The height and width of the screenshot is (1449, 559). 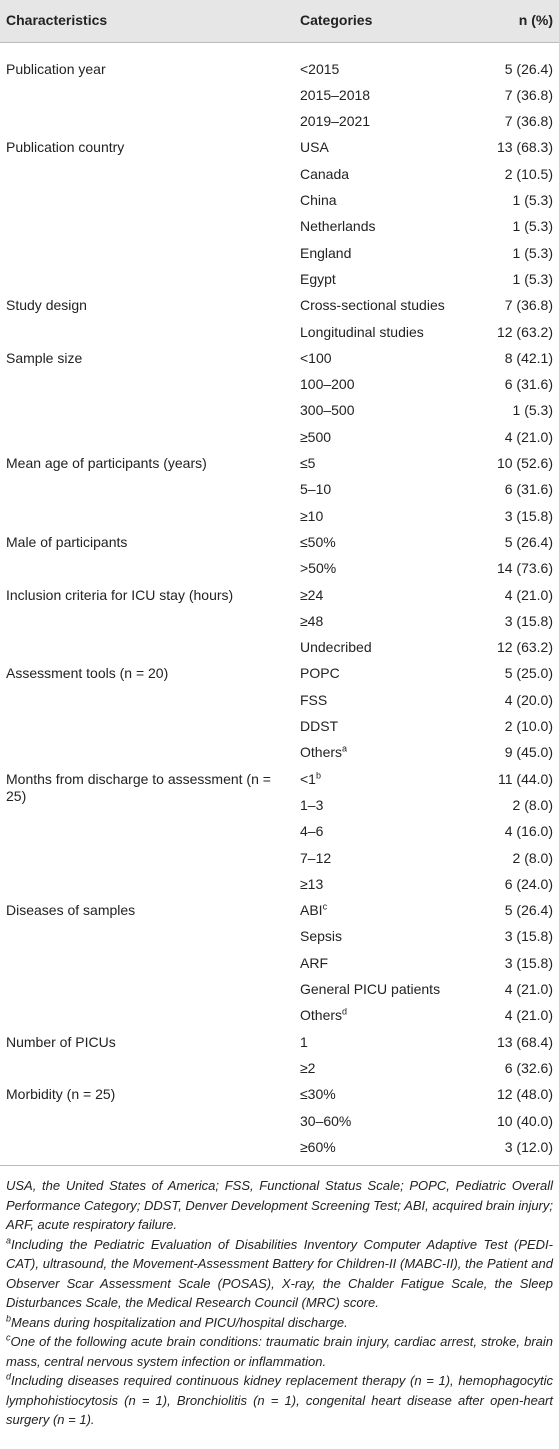 I want to click on category: ≥2, so click(x=307, y=1068).